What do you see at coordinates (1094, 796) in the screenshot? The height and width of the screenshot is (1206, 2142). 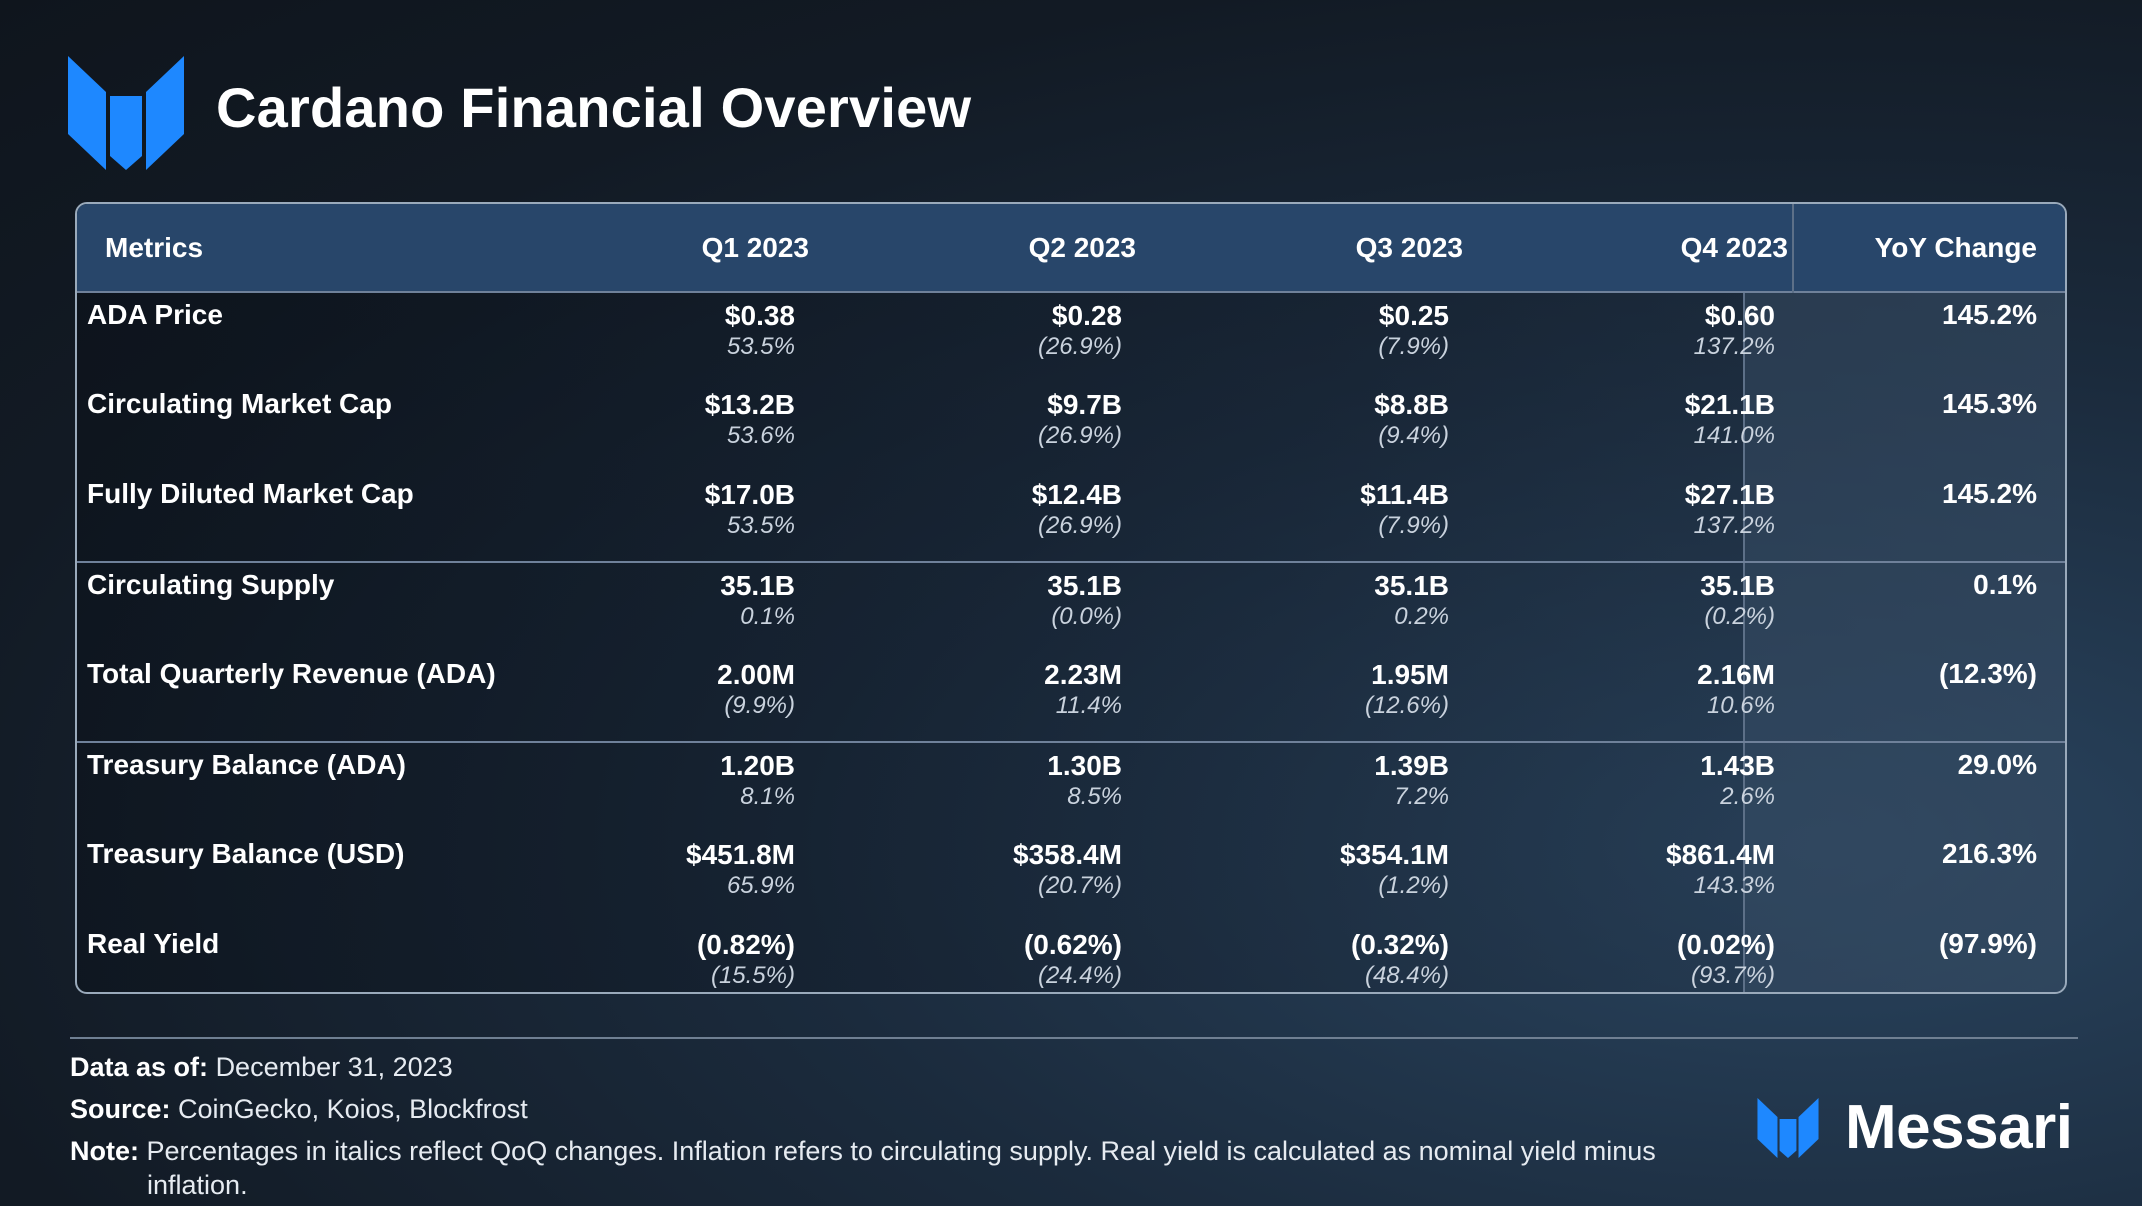 I see `qoq-change: 8.5%` at bounding box center [1094, 796].